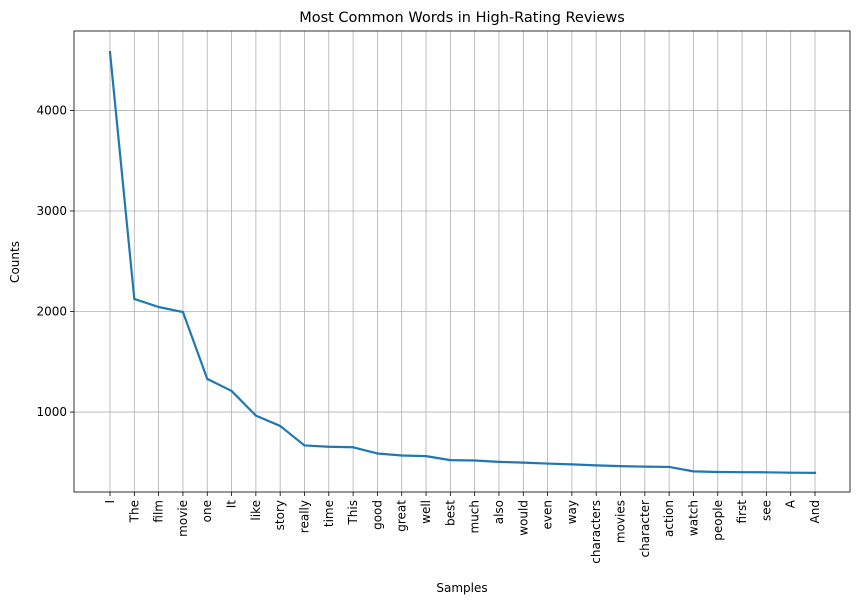 The height and width of the screenshot is (605, 859). I want to click on x-tick-label: And, so click(815, 511).